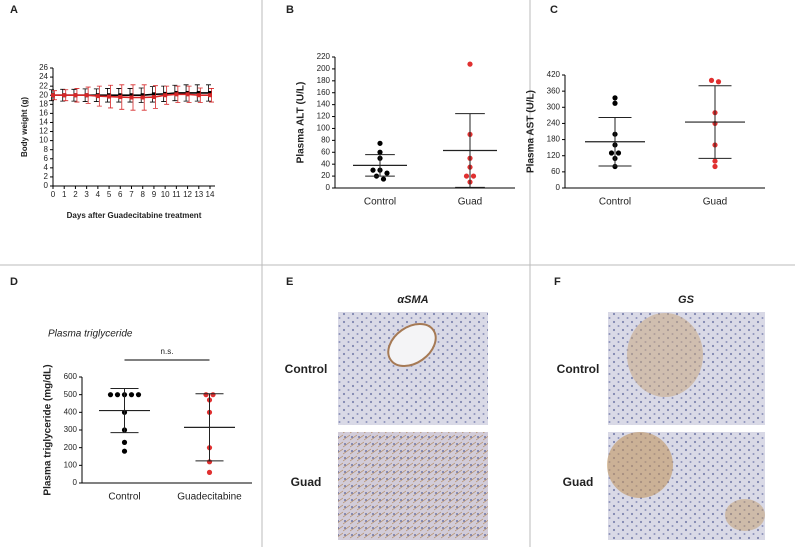 This screenshot has width=795, height=547. Describe the element at coordinates (53, 194) in the screenshot. I see `x-tick-label: 0` at that location.